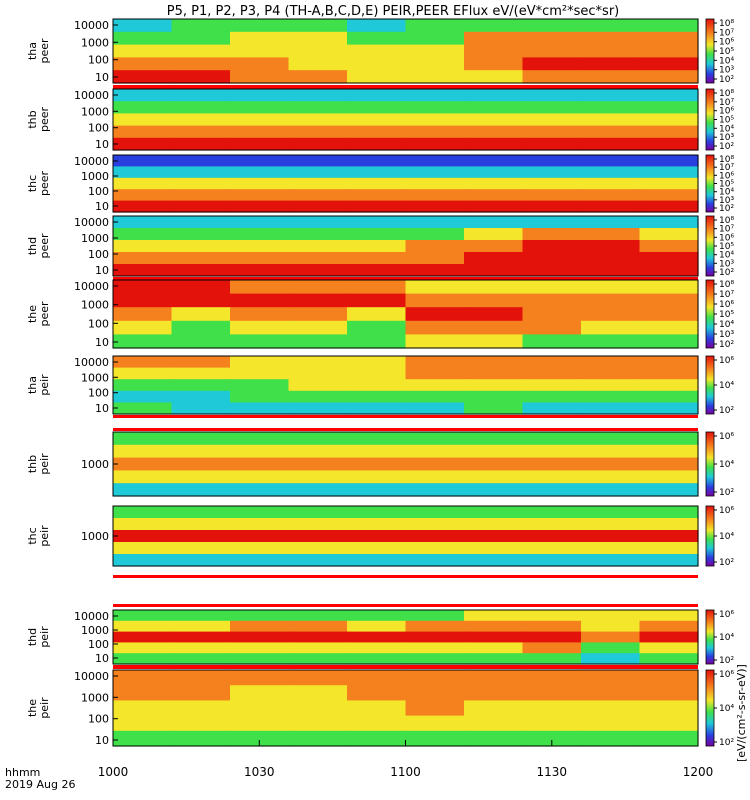 This screenshot has height=800, width=750. Describe the element at coordinates (98, 719) in the screenshot. I see `y-tick-label: 100` at that location.